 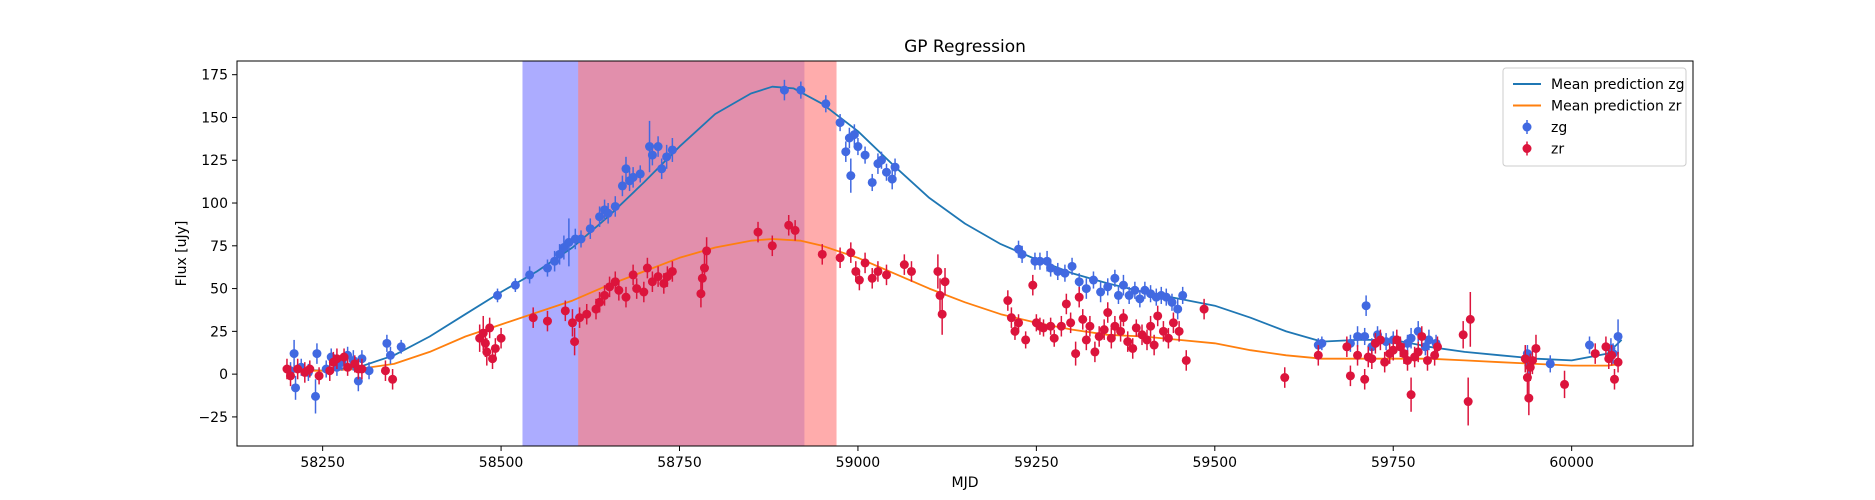 I want to click on y-tick-label-175: 175, so click(x=214, y=76).